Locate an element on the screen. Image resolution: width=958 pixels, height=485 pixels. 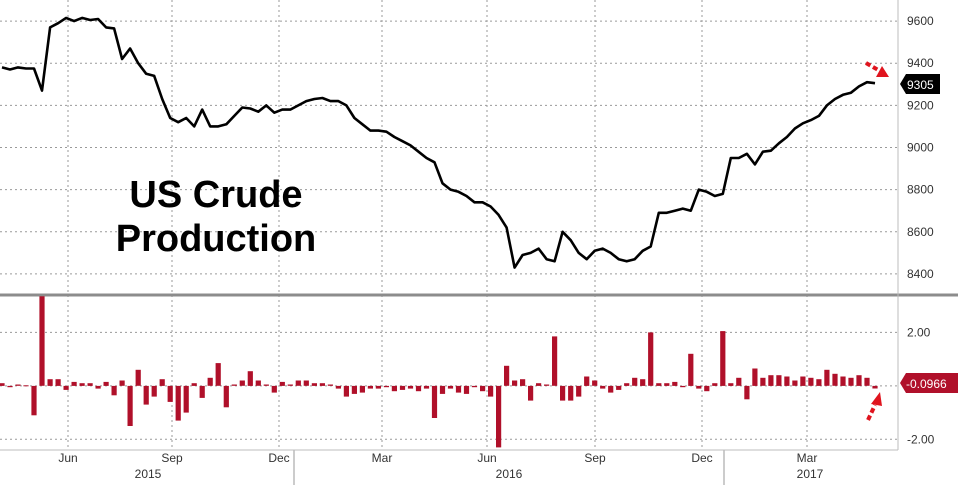
line-last-value-tag: 9305 is located at coordinates (920, 84).